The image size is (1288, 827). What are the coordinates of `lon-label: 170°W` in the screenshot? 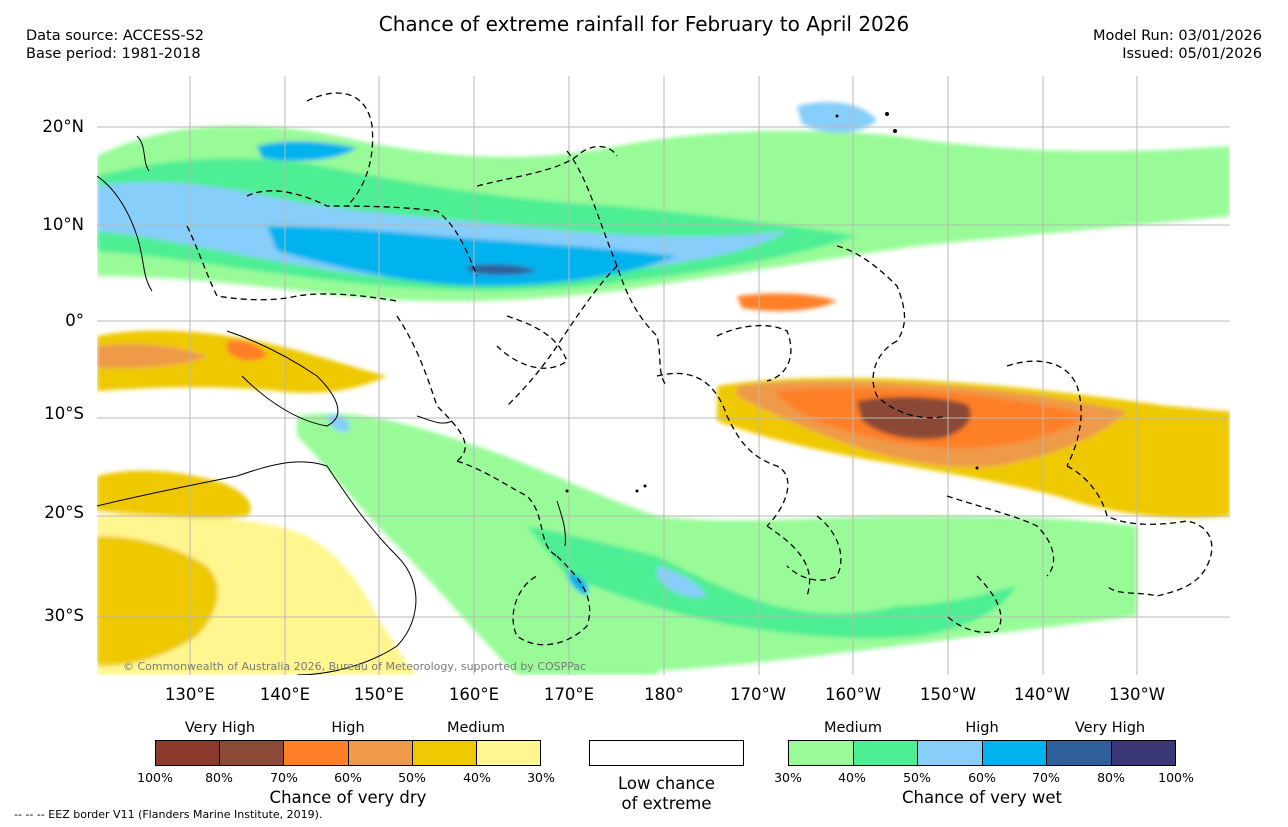 It's located at (758, 694).